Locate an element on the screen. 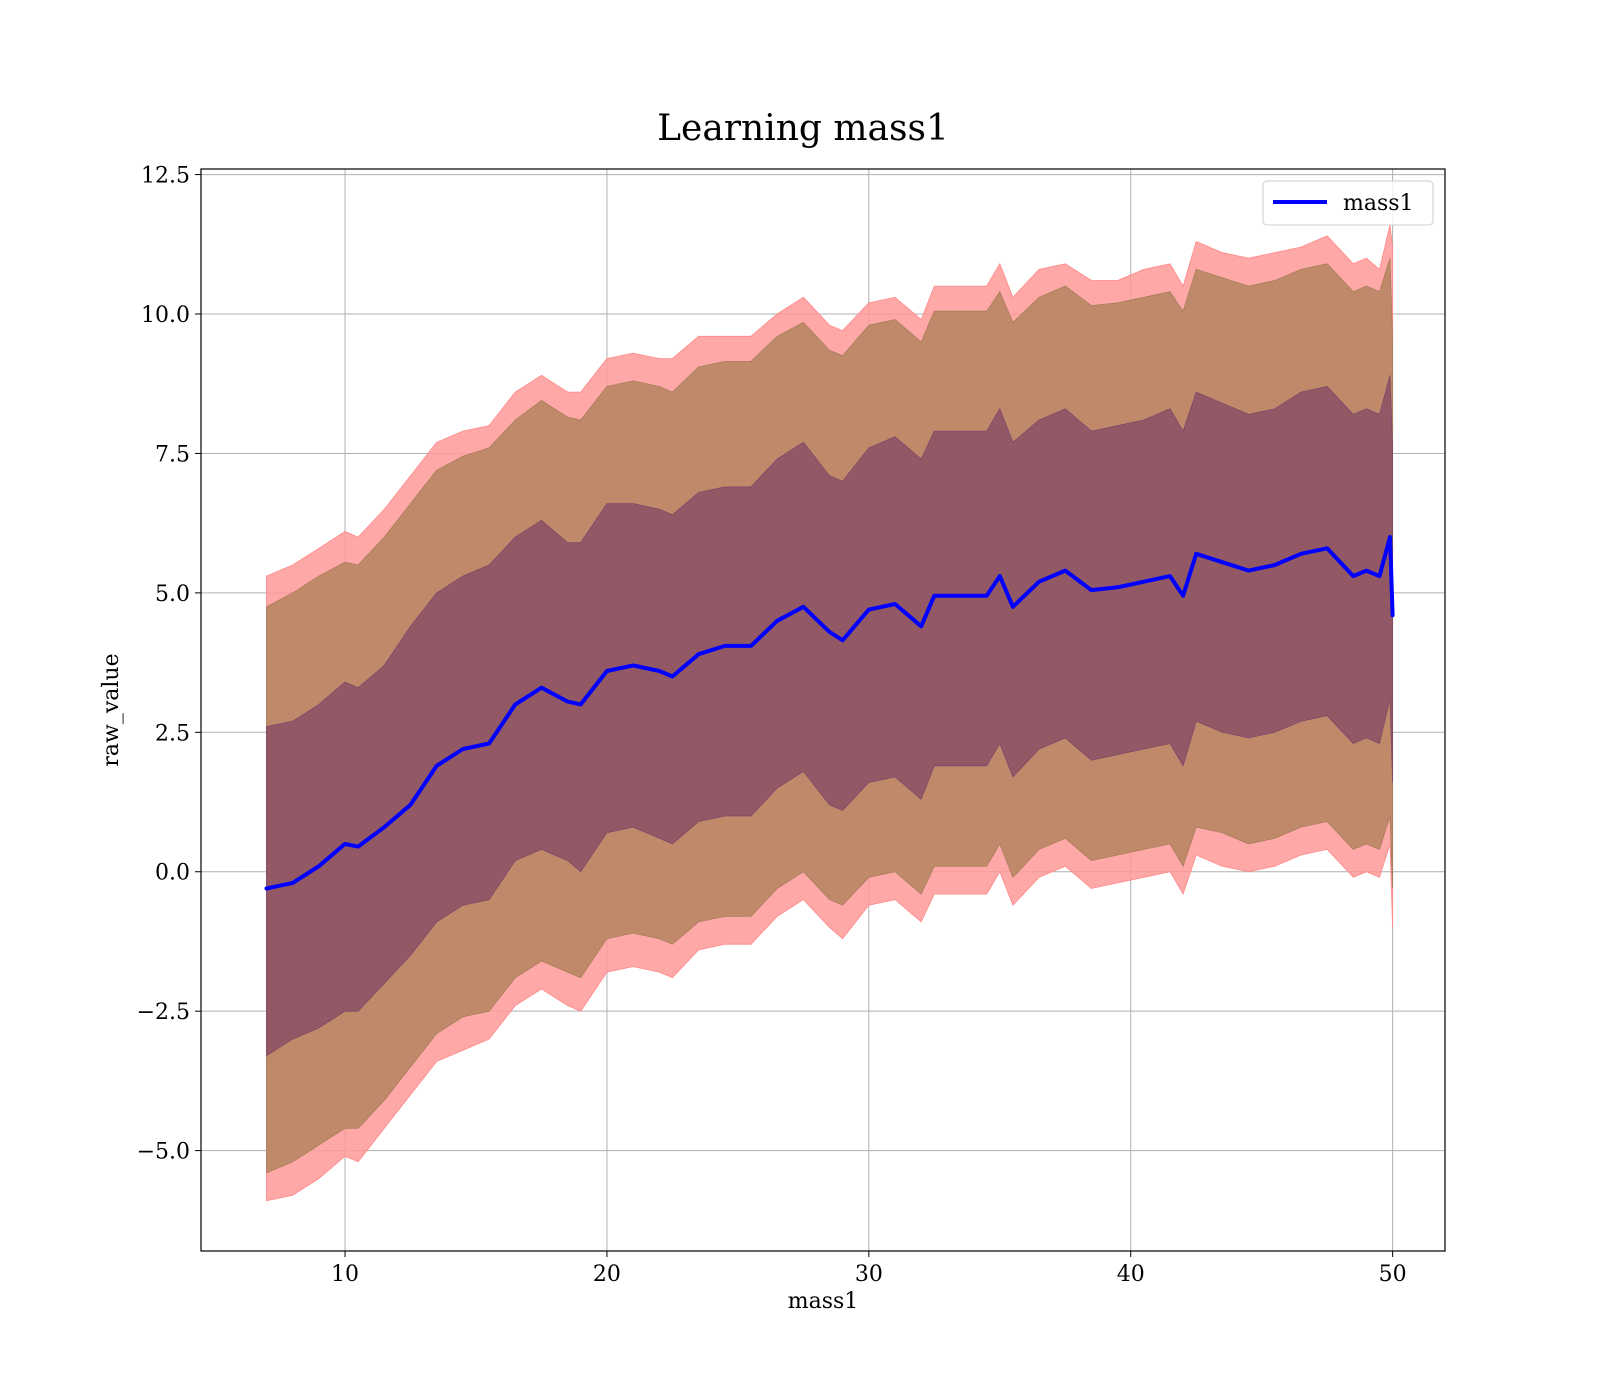 This screenshot has height=1400, width=1600. y-tick-label: −2.5 is located at coordinates (163, 1012).